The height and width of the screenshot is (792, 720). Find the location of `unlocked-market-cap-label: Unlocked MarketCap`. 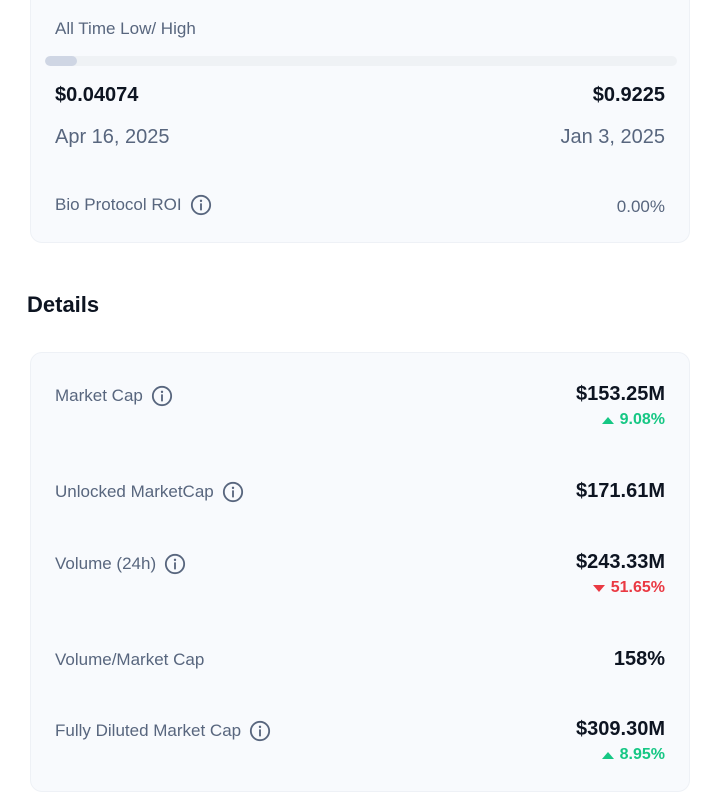

unlocked-market-cap-label: Unlocked MarketCap is located at coordinates (134, 491).